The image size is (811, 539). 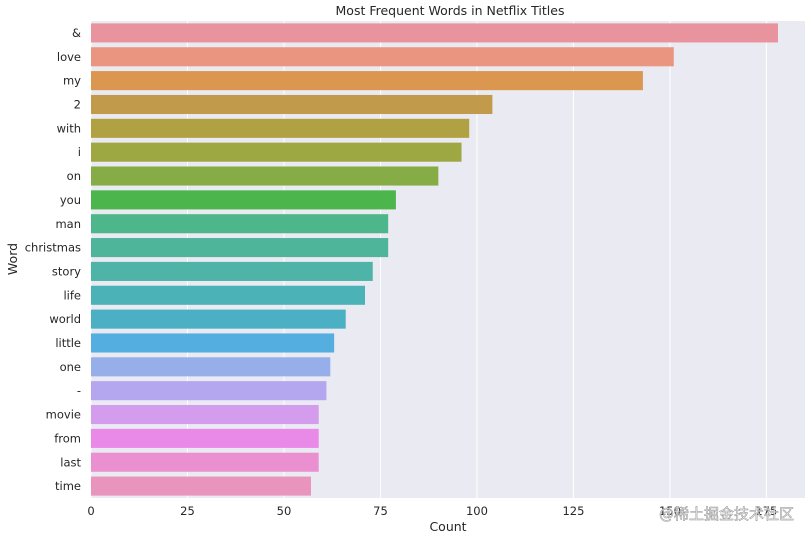 I want to click on y-tick-label: world, so click(x=65, y=319).